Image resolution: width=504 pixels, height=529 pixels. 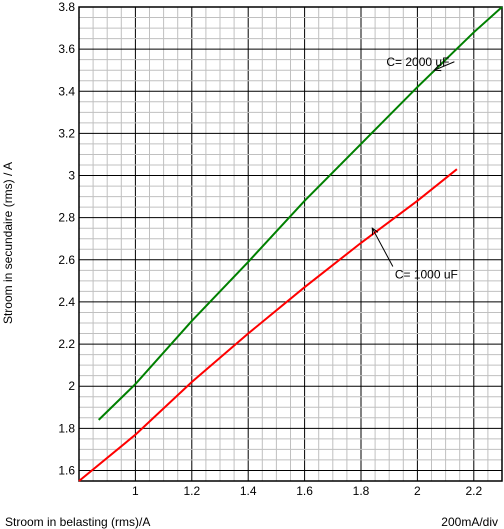 I want to click on x-tick-label: 2.2, so click(x=473, y=491).